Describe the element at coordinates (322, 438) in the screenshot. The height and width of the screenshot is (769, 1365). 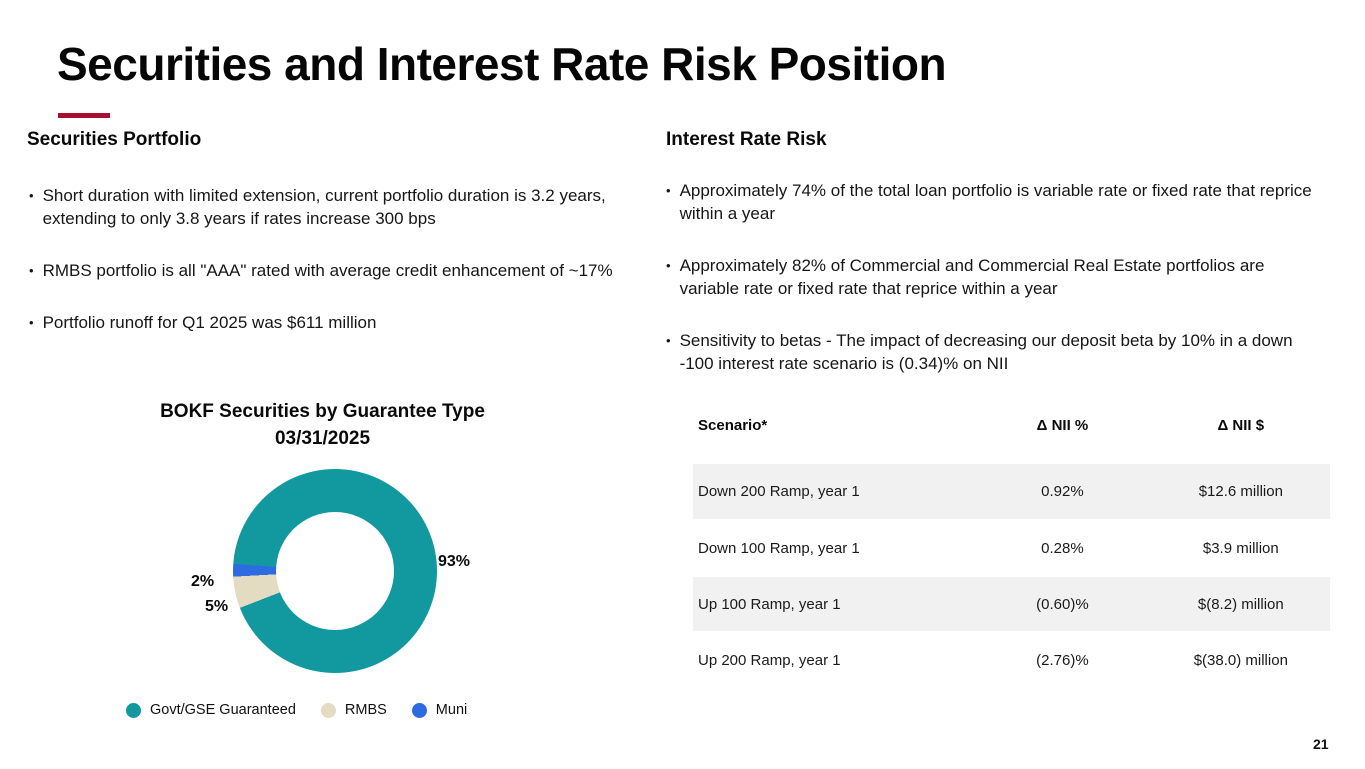
I see `chart-title-date: 03/31/2025` at that location.